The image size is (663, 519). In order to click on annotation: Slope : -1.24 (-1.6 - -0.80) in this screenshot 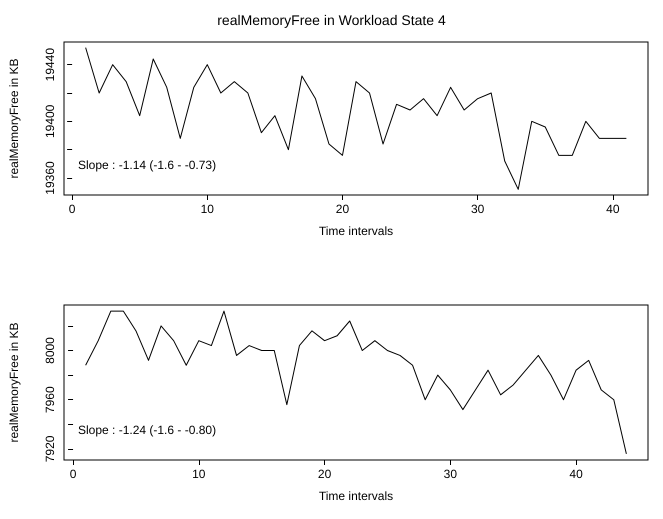, I will do `click(147, 430)`.